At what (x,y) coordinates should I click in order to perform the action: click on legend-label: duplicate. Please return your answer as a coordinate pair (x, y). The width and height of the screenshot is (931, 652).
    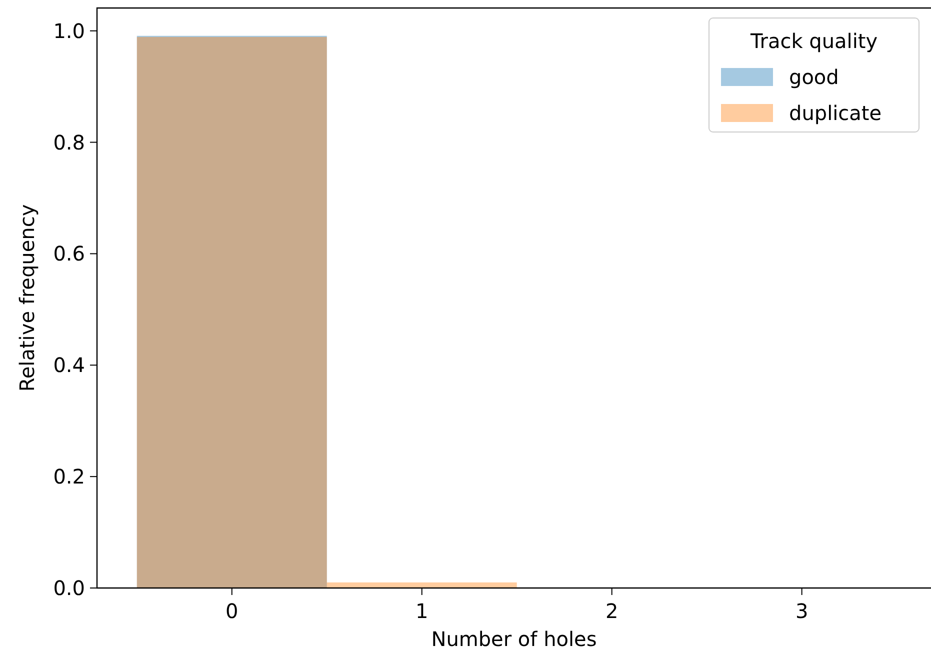
    Looking at the image, I should click on (835, 113).